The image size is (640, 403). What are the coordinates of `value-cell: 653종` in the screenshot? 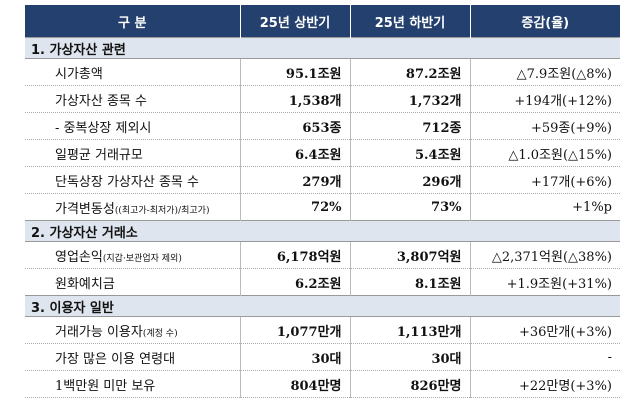 It's located at (294, 126).